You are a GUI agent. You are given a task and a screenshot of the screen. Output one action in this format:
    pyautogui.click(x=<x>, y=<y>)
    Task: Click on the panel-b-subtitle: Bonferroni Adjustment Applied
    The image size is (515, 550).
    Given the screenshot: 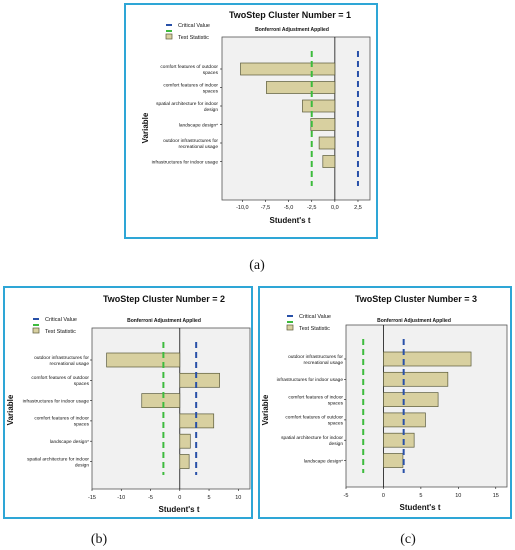 What is the action you would take?
    pyautogui.click(x=164, y=321)
    